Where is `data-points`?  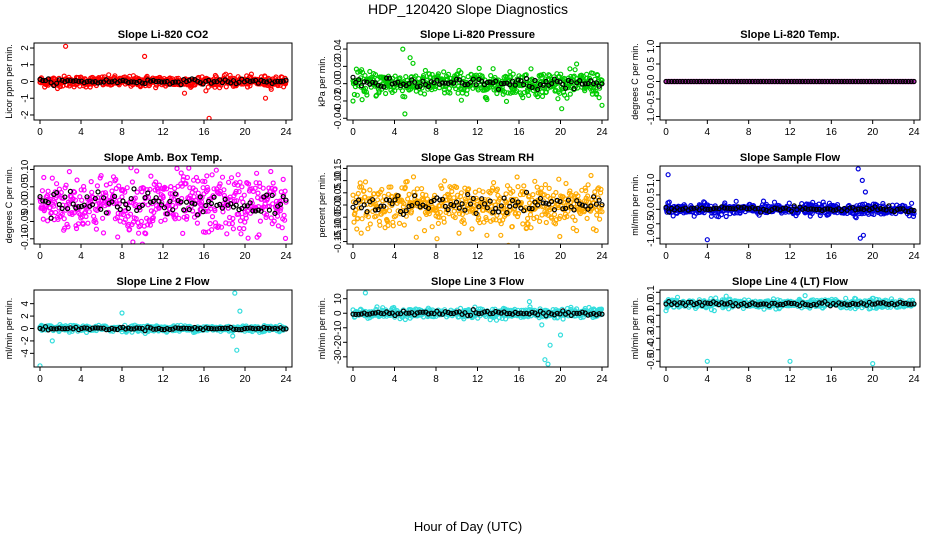 data-points is located at coordinates (163, 328).